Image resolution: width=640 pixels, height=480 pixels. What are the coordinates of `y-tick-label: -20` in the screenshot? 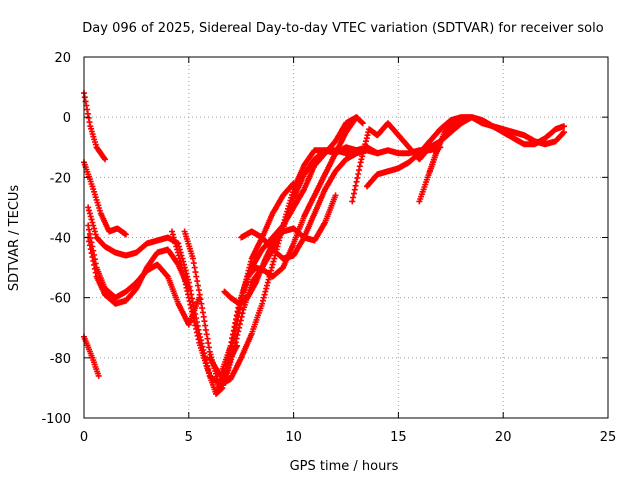 It's located at (60, 178).